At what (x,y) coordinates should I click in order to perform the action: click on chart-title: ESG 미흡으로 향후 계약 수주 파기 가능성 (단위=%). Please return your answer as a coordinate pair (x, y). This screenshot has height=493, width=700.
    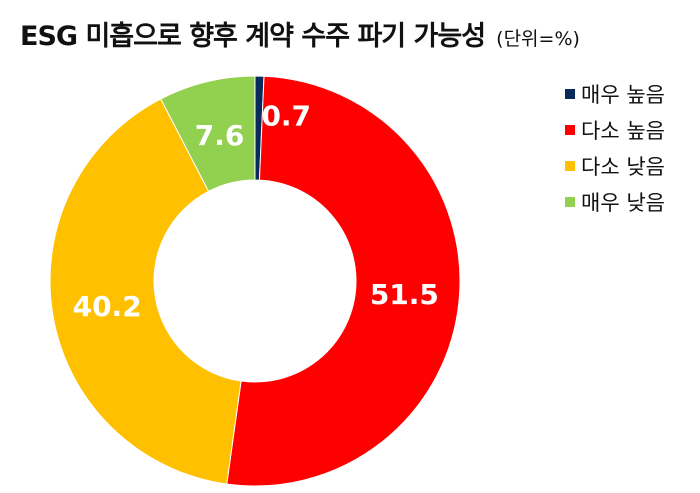
    Looking at the image, I should click on (300, 33).